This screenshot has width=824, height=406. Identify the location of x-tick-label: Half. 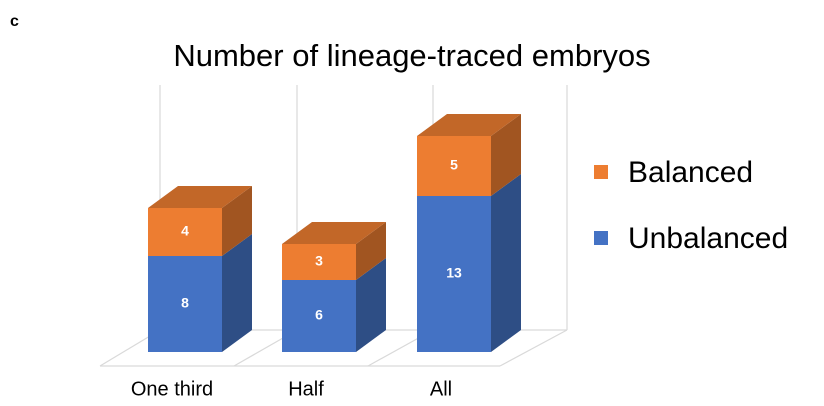
(306, 389).